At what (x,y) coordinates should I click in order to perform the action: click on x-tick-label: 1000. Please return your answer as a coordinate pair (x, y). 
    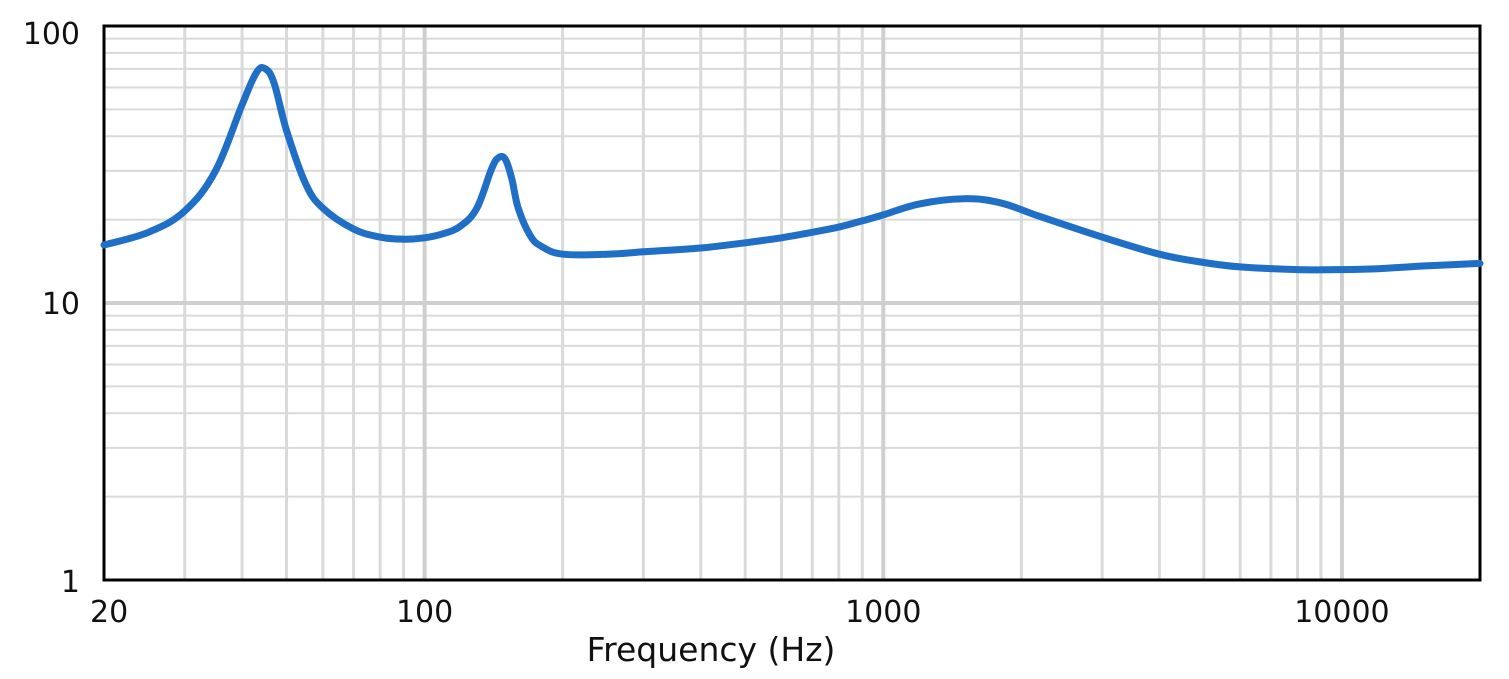
    Looking at the image, I should click on (883, 612).